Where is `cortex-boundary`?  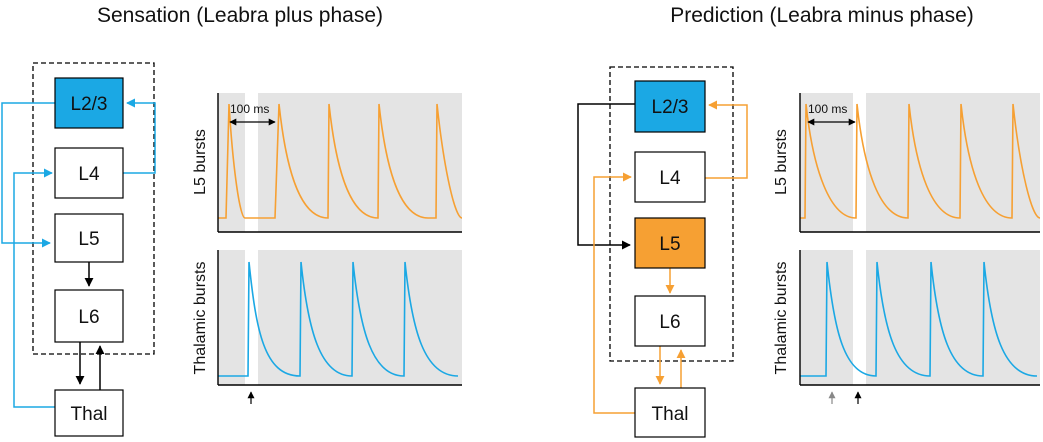 cortex-boundary is located at coordinates (93, 208).